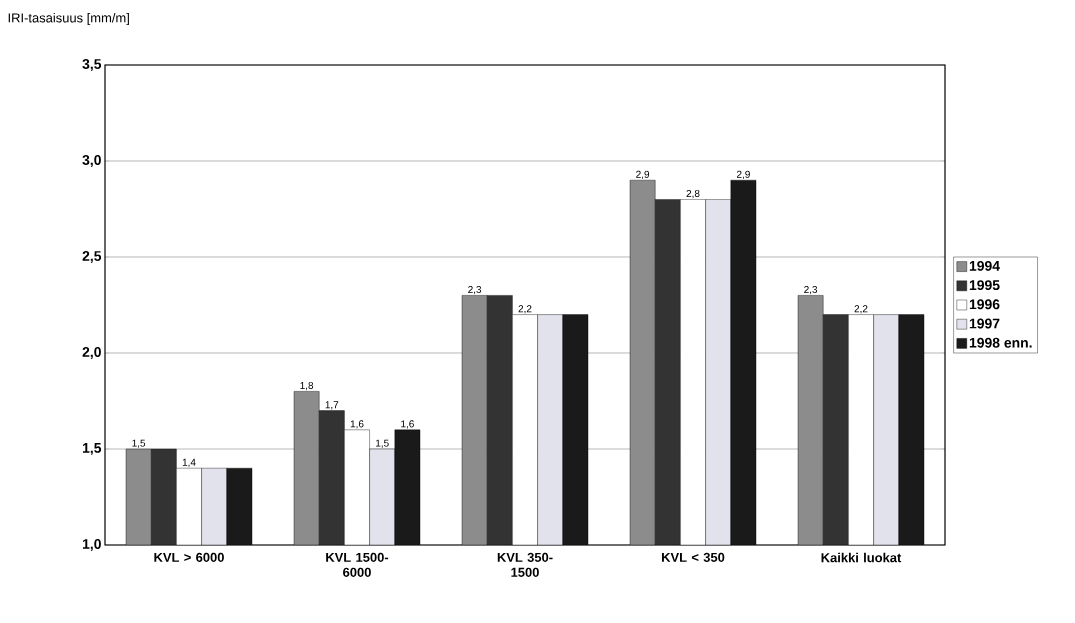  Describe the element at coordinates (693, 194) in the screenshot. I see `data-label: 2,8` at that location.